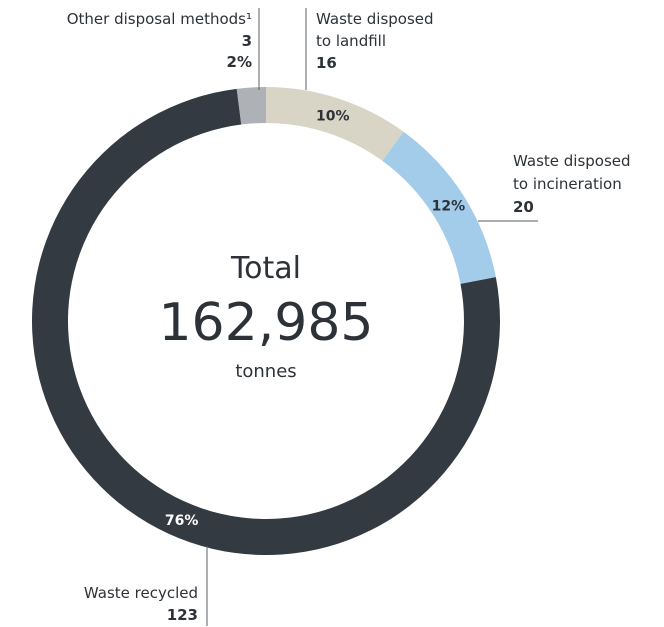  Describe the element at coordinates (159, 19) in the screenshot. I see `slice-label-other-name: Other disposal methods¹` at that location.